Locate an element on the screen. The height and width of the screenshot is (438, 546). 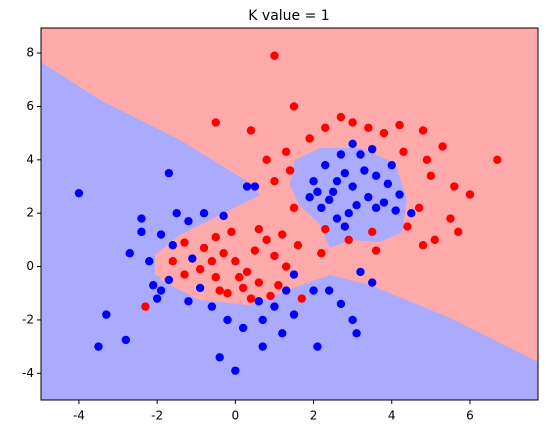
x-tick-label: 2 is located at coordinates (314, 416).